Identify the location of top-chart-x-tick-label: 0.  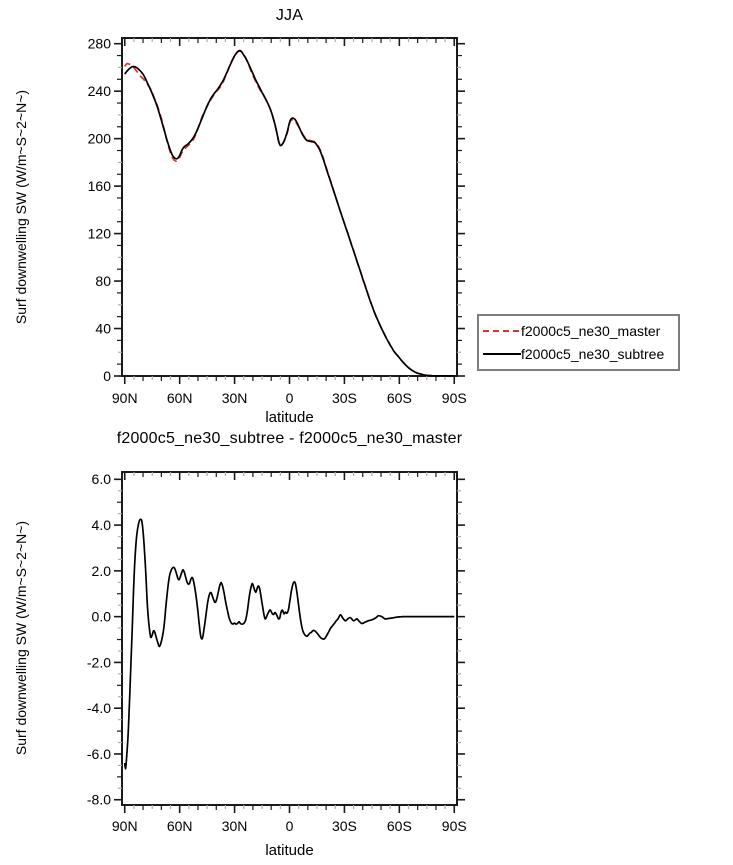
(290, 398).